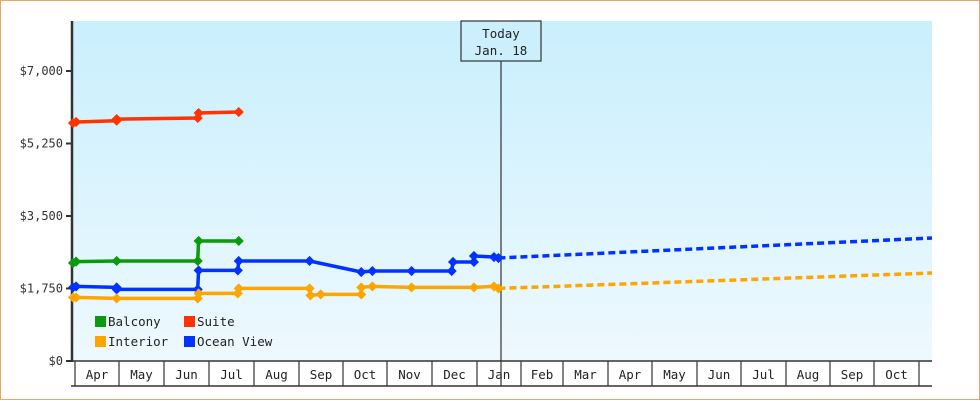 The width and height of the screenshot is (980, 401). What do you see at coordinates (155, 117) in the screenshot?
I see `series-suite` at bounding box center [155, 117].